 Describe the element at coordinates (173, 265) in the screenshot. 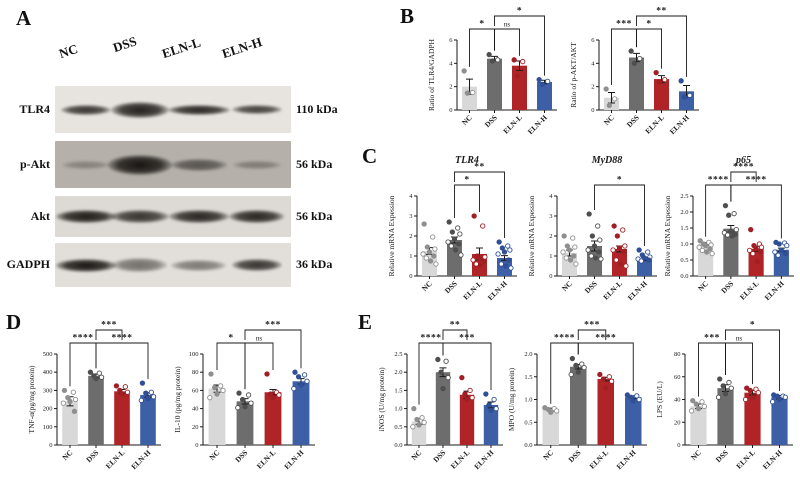

I see `blot-strip-gadph` at that location.